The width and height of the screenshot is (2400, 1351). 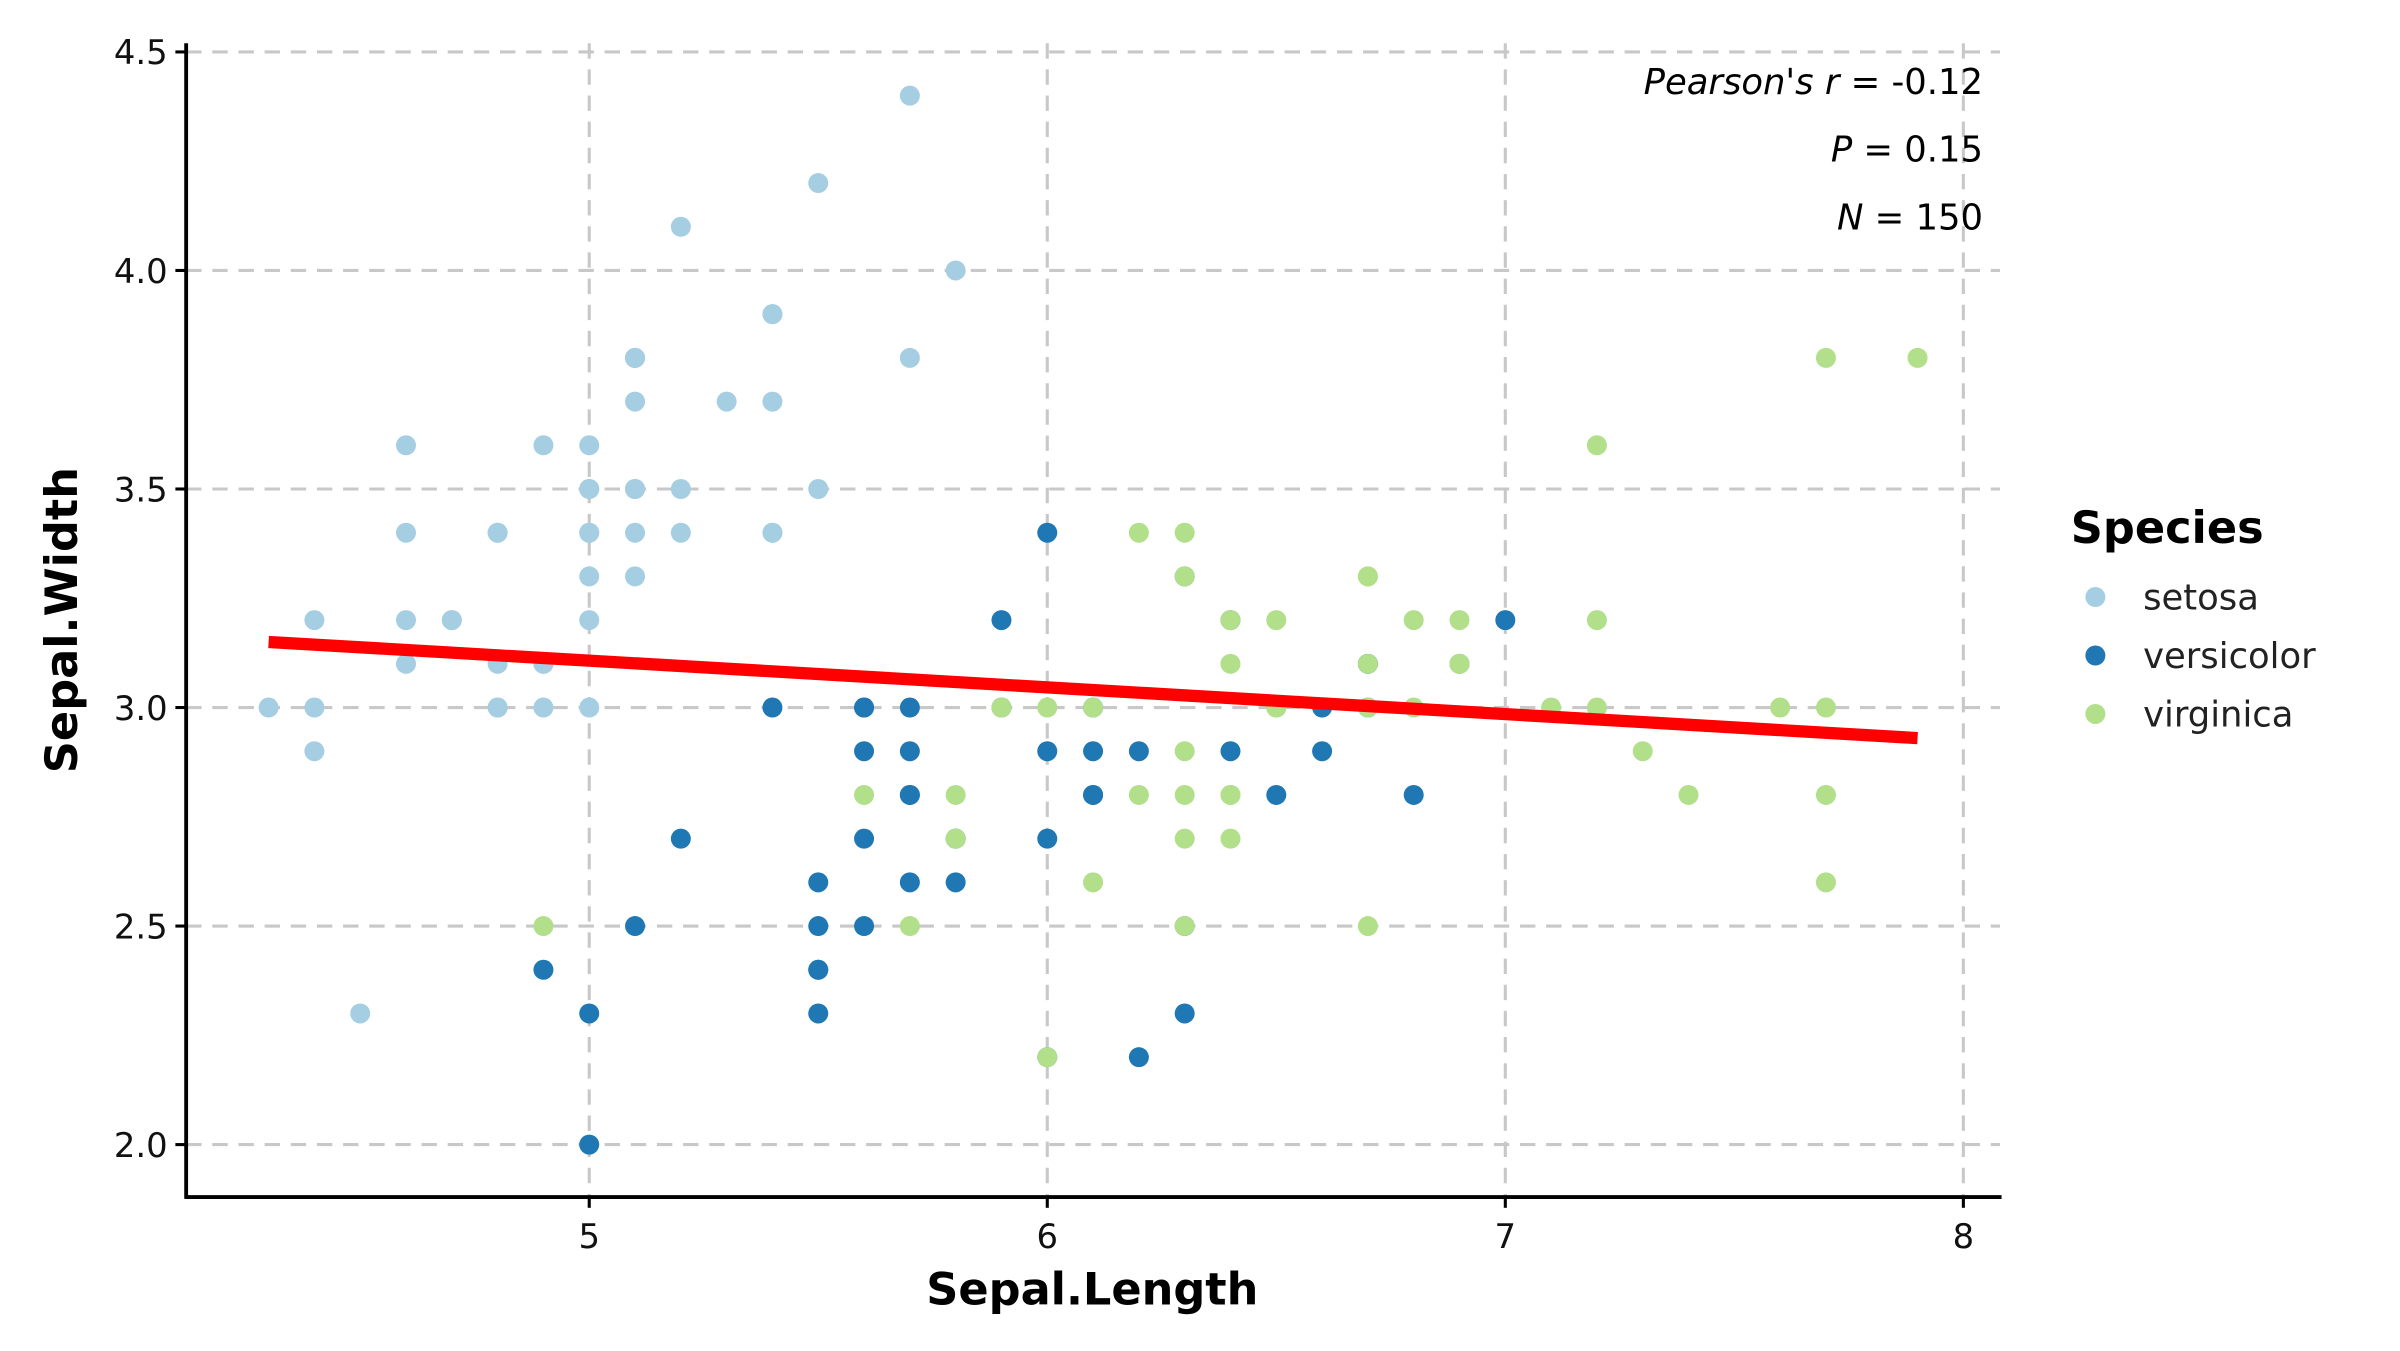 I want to click on x-axis-title: Sepal.Length, so click(x=1092, y=1290).